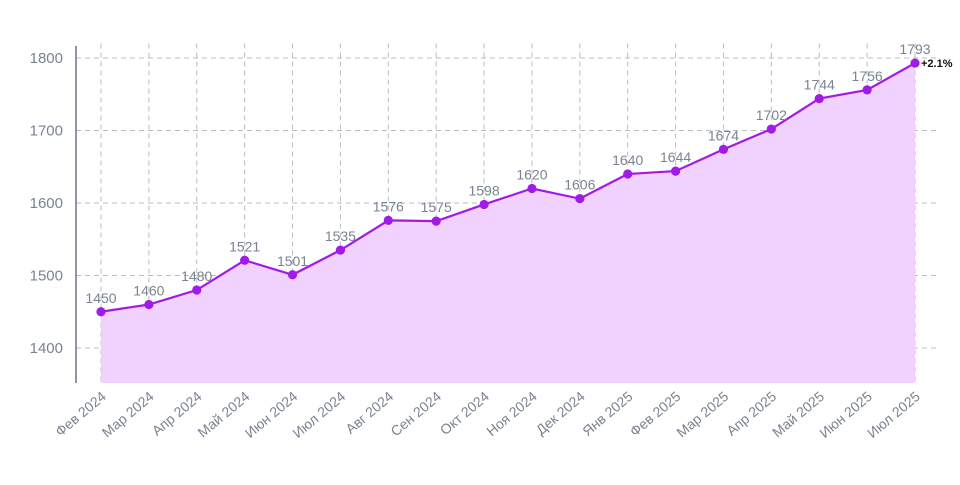  What do you see at coordinates (46, 131) in the screenshot?
I see `y-tick-label: 1700` at bounding box center [46, 131].